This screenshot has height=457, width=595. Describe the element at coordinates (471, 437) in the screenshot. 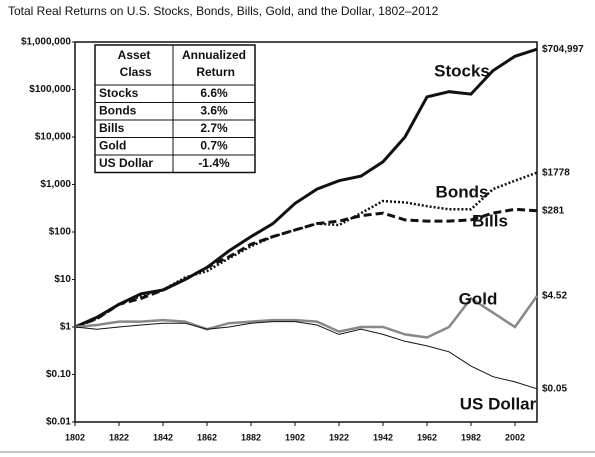

I see `x-tick-label: 1982` at that location.